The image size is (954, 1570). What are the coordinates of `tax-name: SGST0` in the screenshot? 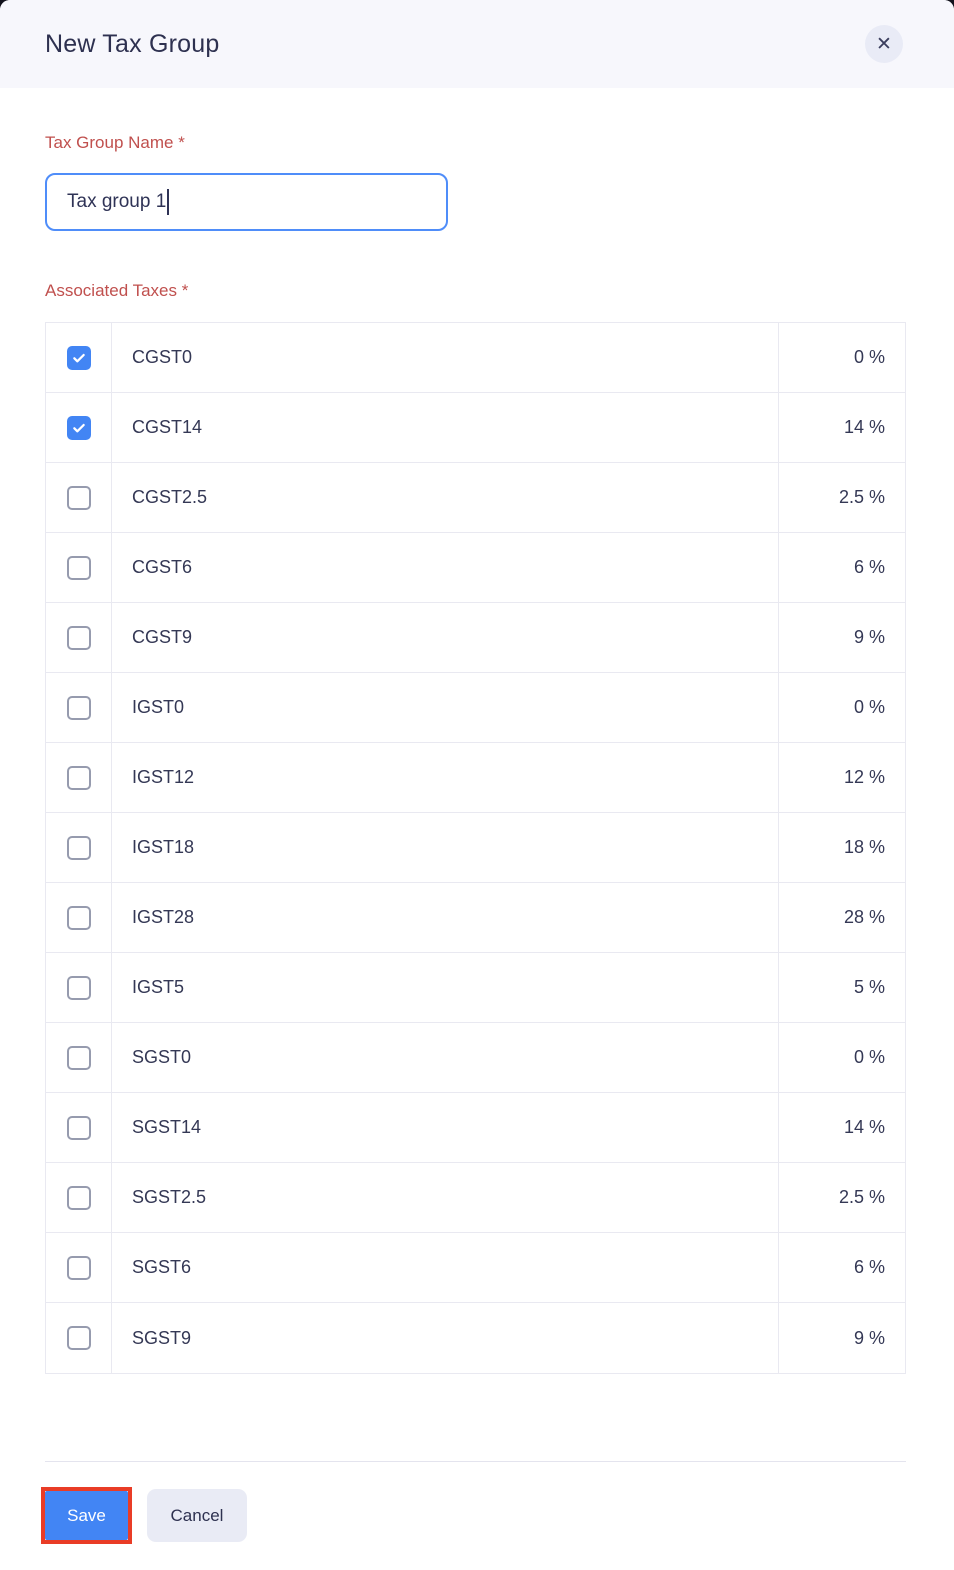 It's located at (162, 1057).